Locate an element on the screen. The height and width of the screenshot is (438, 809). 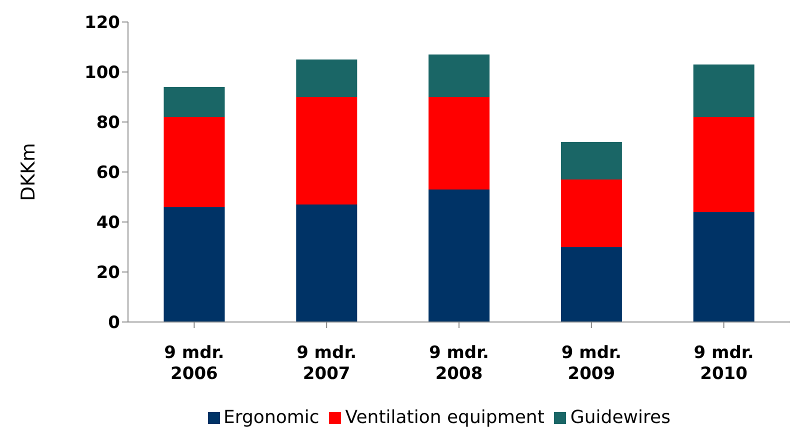
y-tick-label: 60 is located at coordinates (108, 173).